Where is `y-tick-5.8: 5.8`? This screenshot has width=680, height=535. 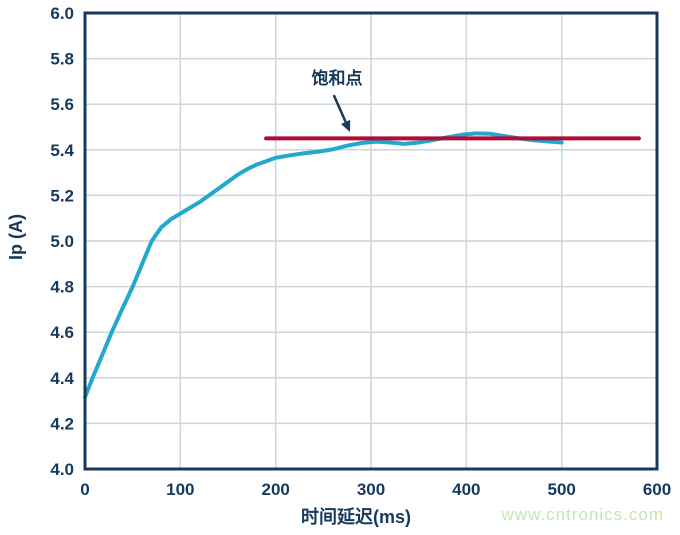
y-tick-5.8: 5.8 is located at coordinates (62, 59).